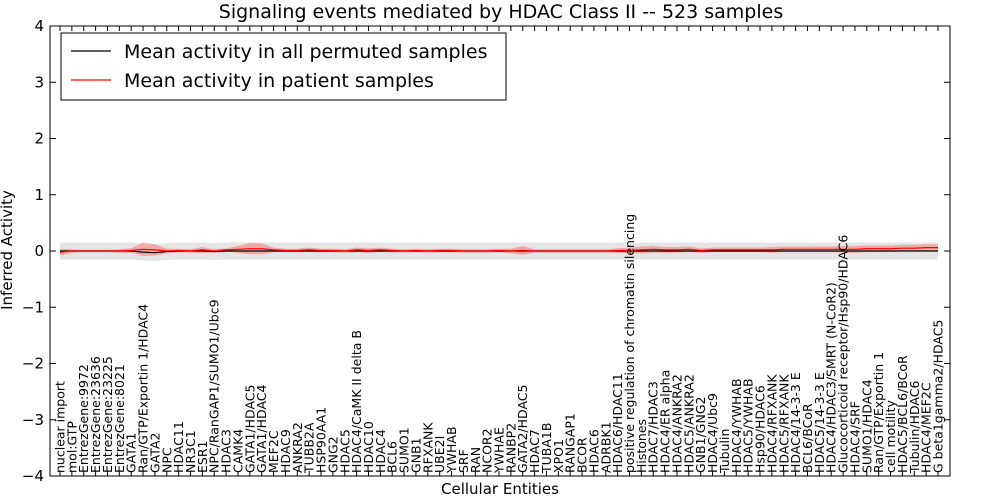  I want to click on x-tick-label: HDAC5/ANKRA2, so click(688, 423).